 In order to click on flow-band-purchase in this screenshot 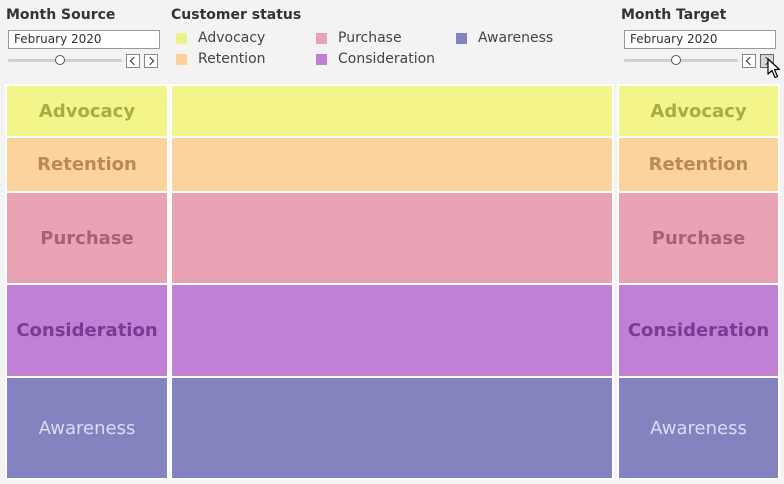, I will do `click(392, 238)`.